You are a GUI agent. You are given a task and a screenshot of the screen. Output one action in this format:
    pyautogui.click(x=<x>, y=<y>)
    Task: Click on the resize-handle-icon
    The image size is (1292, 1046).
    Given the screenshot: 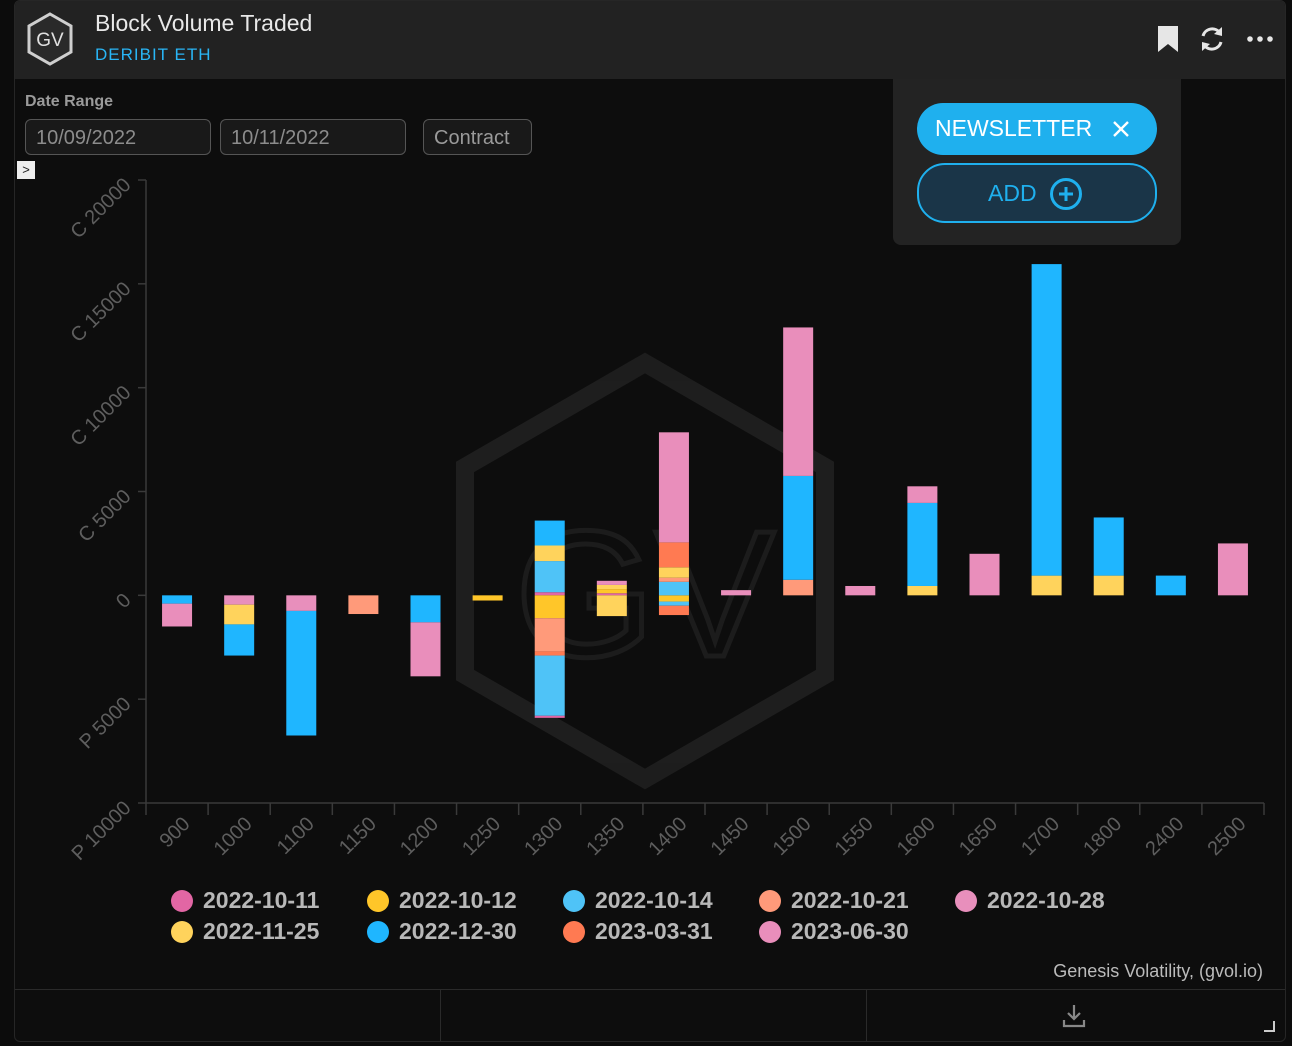 What is the action you would take?
    pyautogui.click(x=1269, y=1026)
    